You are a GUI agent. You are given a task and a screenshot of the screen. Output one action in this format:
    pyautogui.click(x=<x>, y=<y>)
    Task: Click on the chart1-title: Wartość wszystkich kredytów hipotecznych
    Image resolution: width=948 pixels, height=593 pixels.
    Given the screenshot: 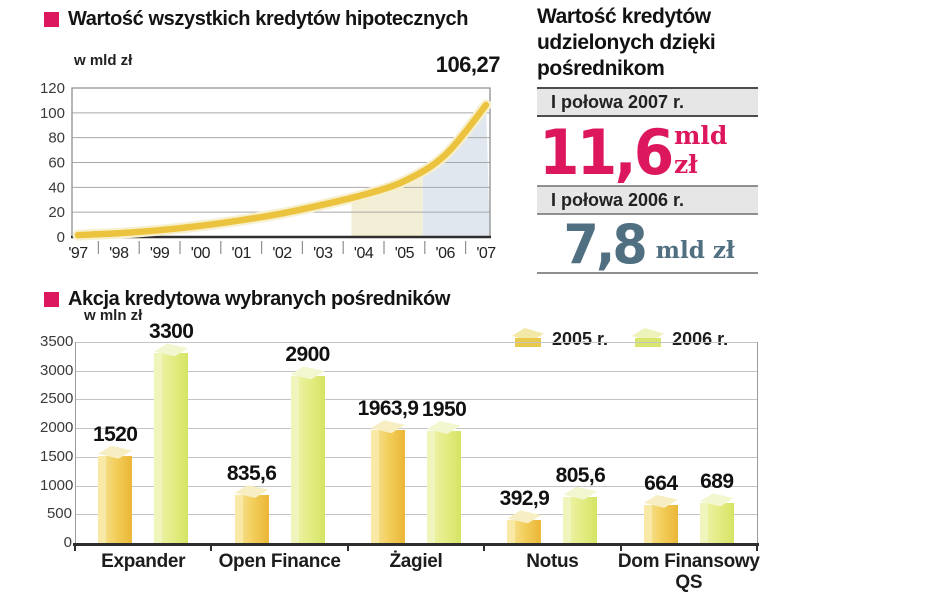 What is the action you would take?
    pyautogui.click(x=268, y=19)
    